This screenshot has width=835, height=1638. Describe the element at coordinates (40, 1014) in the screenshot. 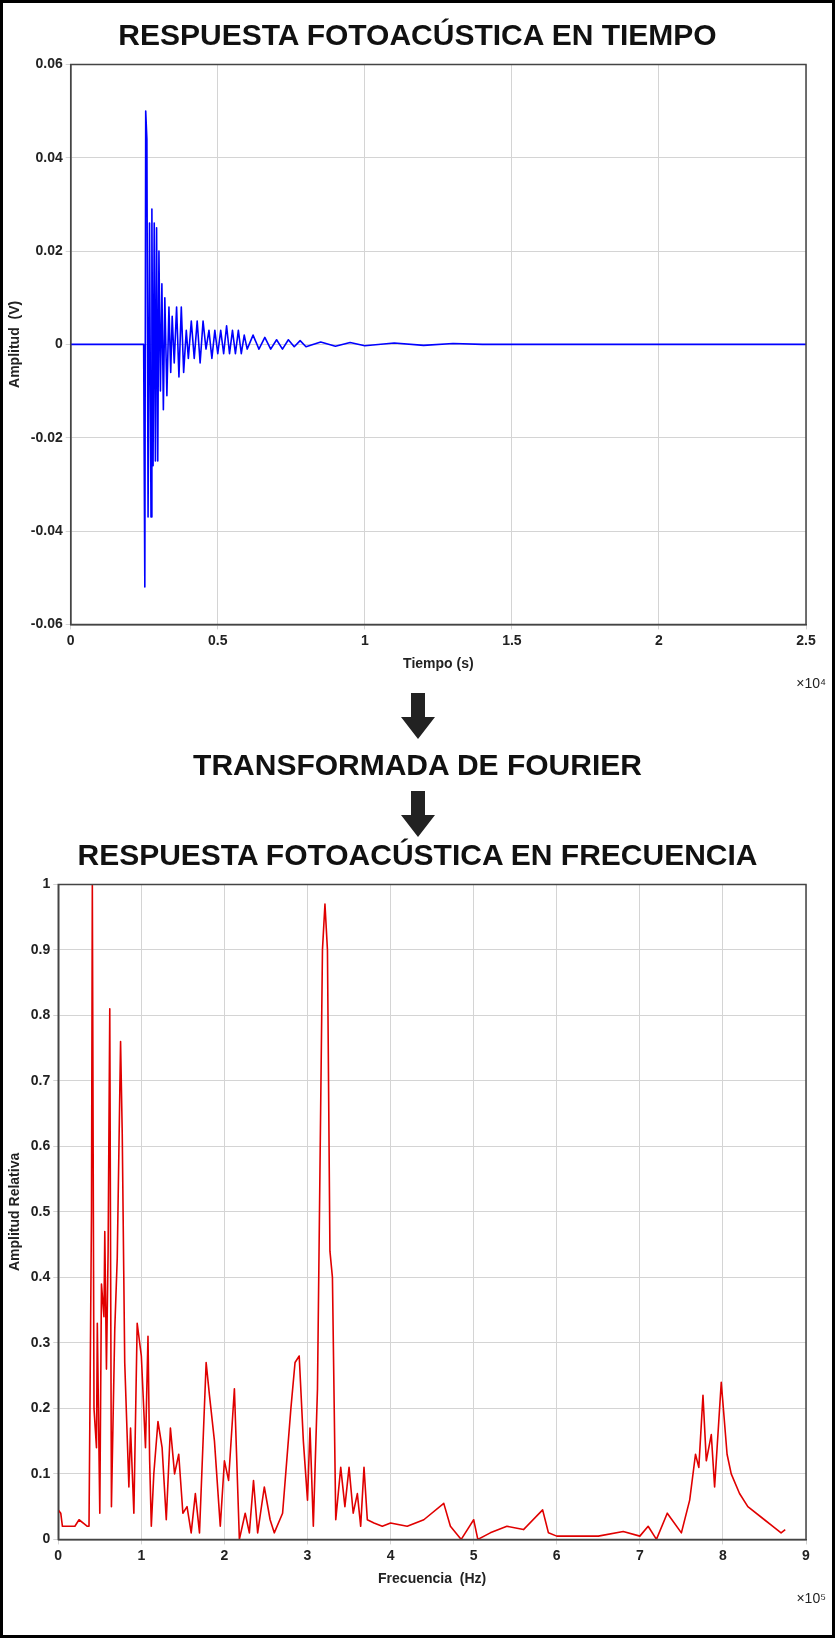

I see `y-tick-label: 0.8` at that location.